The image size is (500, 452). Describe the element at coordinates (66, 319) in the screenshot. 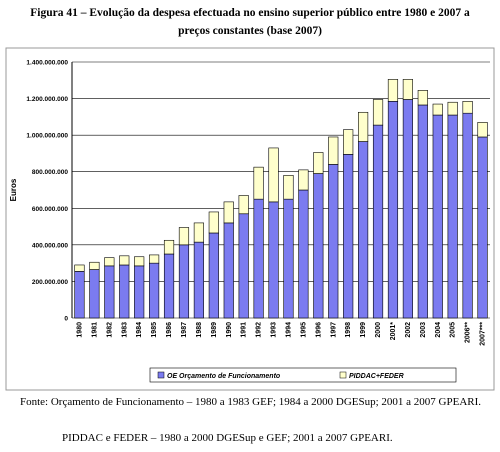

I see `y-tick-label: 0` at that location.